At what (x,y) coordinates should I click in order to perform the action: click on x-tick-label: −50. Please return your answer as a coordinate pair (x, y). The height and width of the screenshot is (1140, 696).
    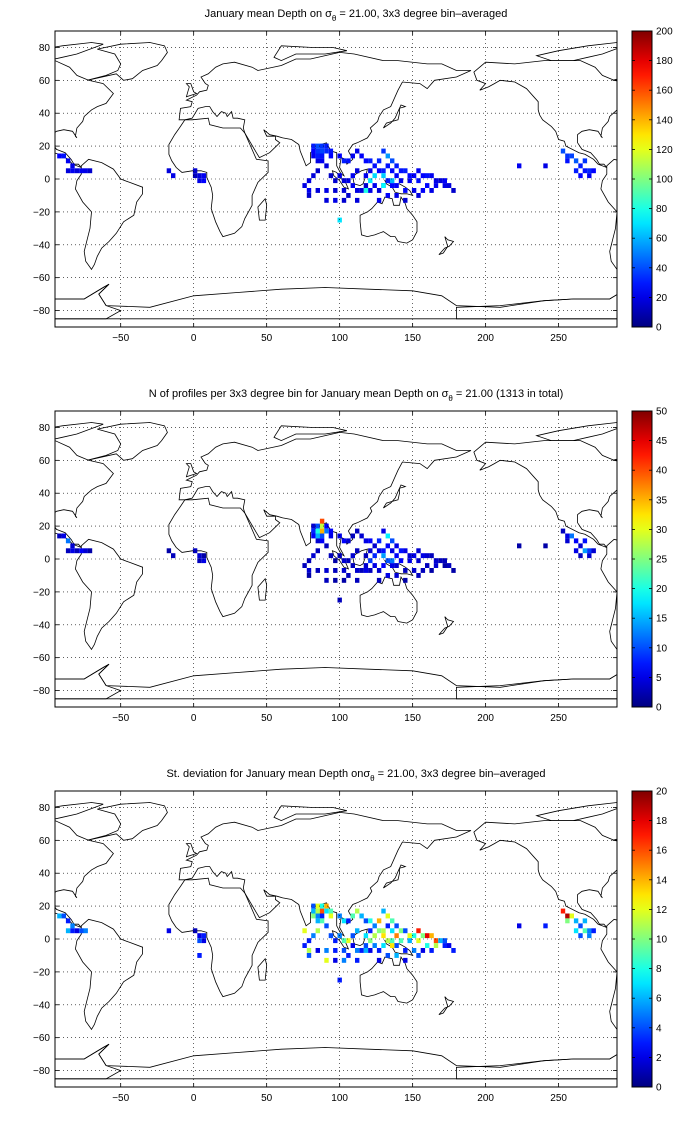
    Looking at the image, I should click on (120, 1098).